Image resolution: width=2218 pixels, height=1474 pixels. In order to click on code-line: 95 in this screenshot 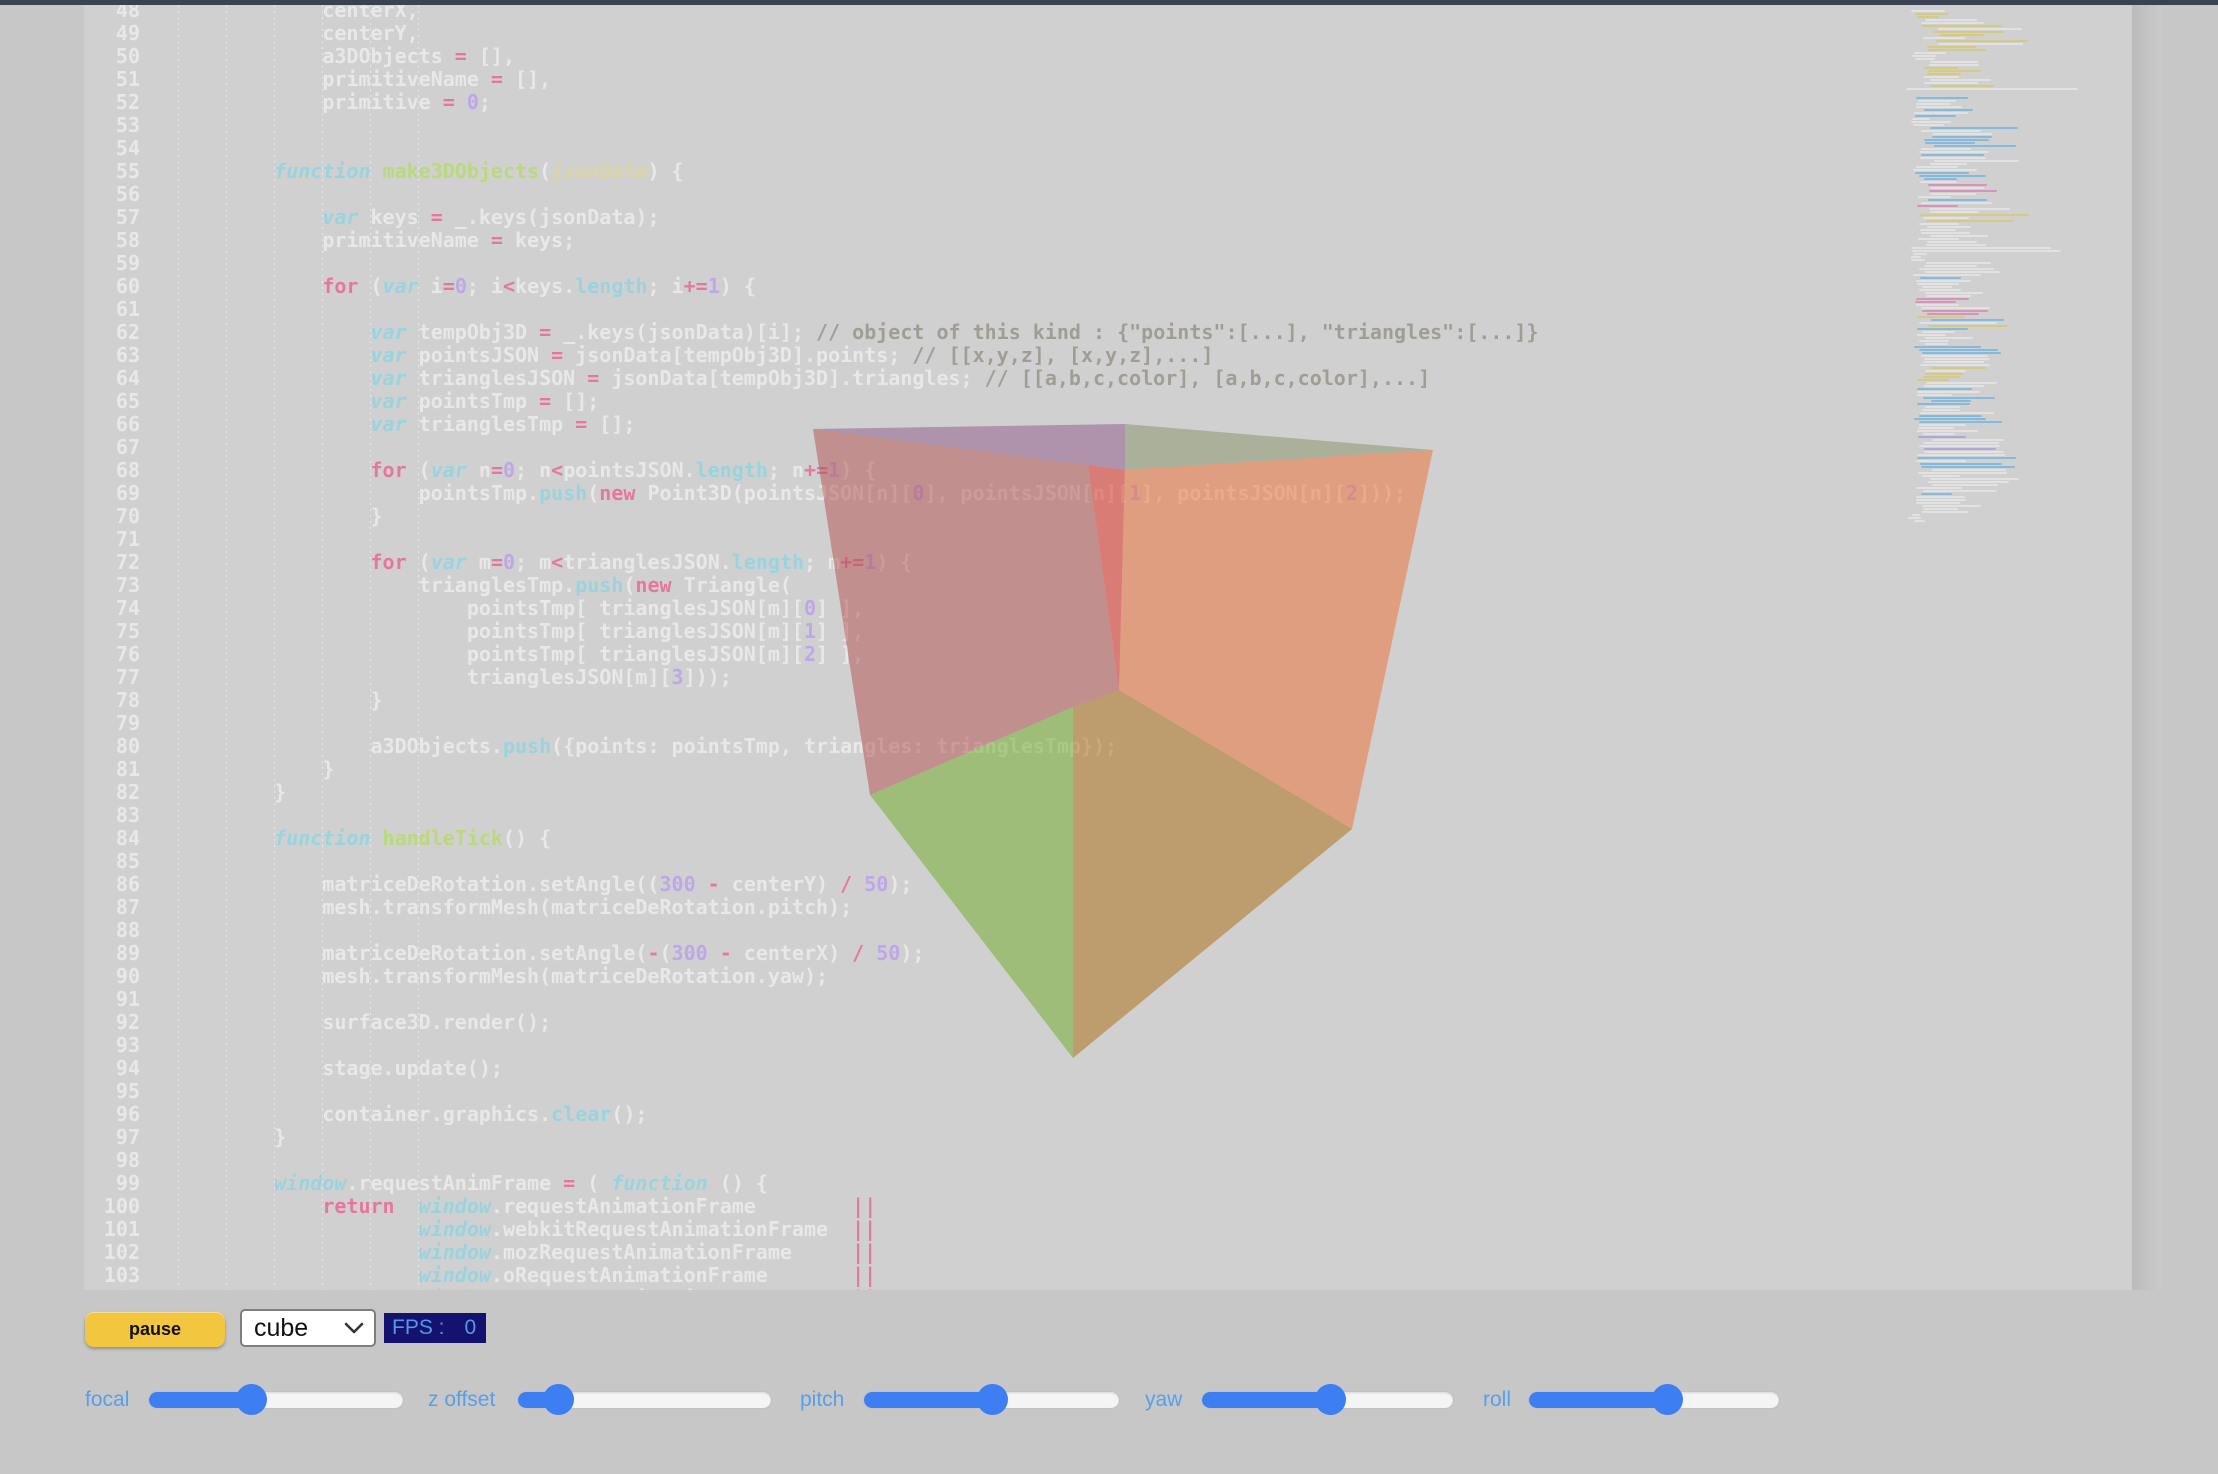, I will do `click(127, 1091)`.